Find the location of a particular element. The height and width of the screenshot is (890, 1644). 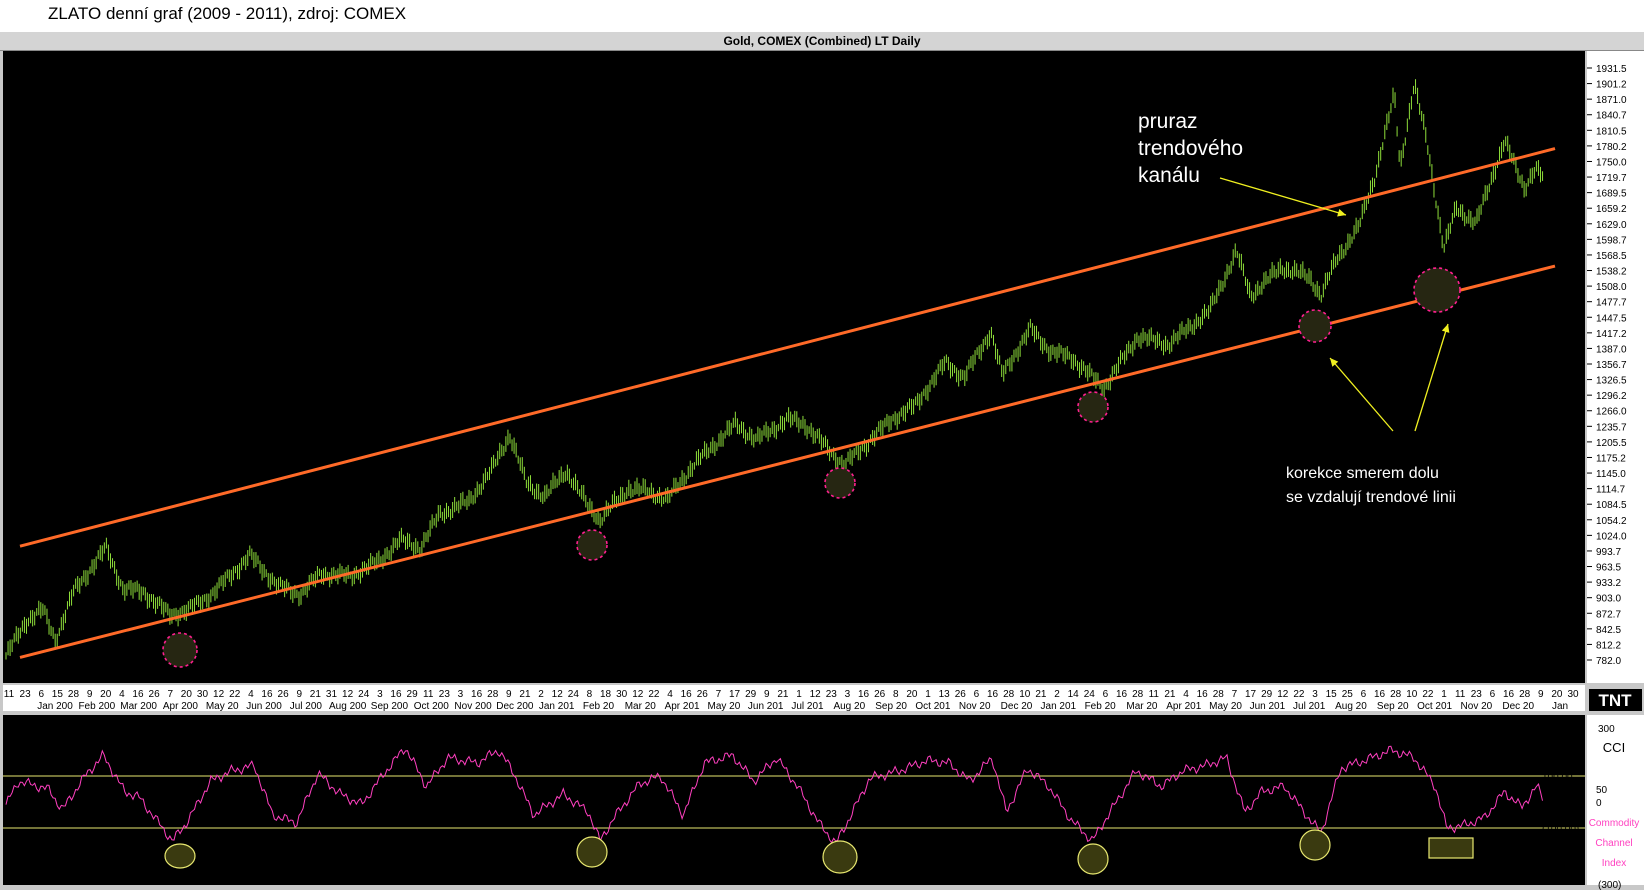

price-tick-label: 1024.0 is located at coordinates (1611, 536).